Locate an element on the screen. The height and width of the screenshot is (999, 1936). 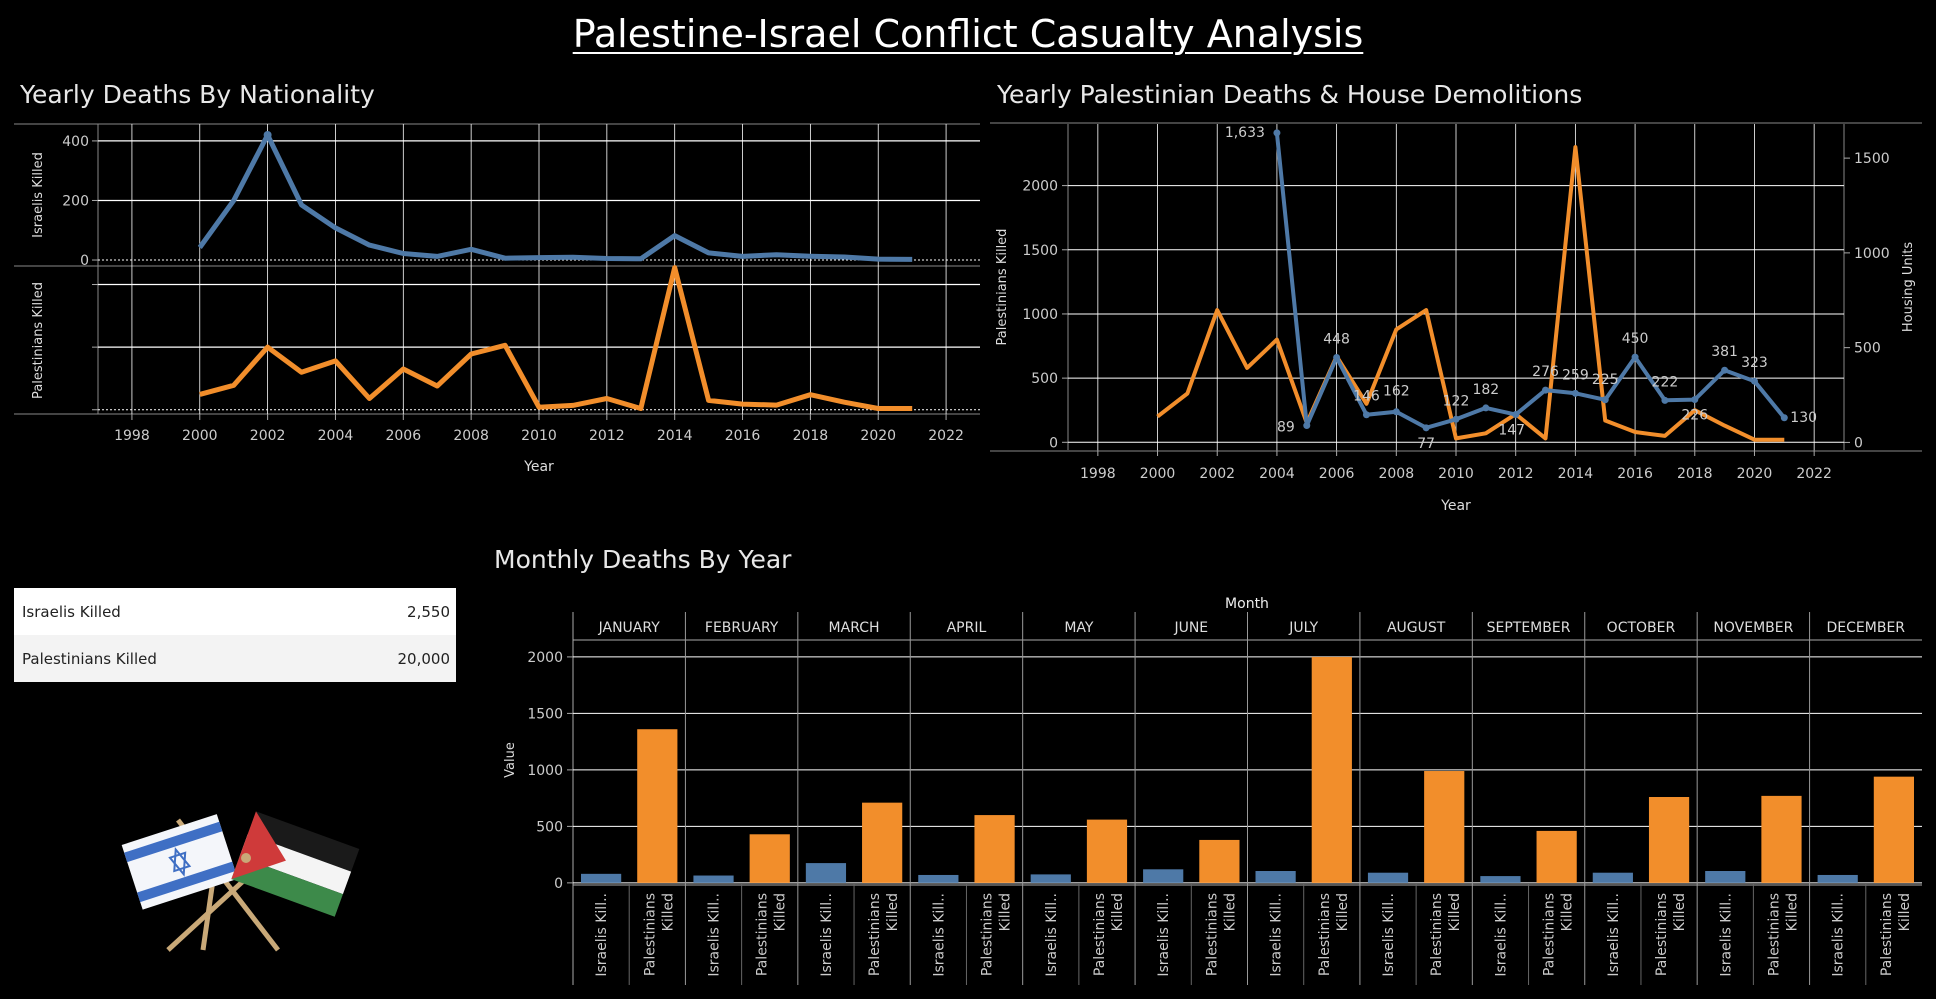
y-tick-label: 1500 is located at coordinates (545, 714).